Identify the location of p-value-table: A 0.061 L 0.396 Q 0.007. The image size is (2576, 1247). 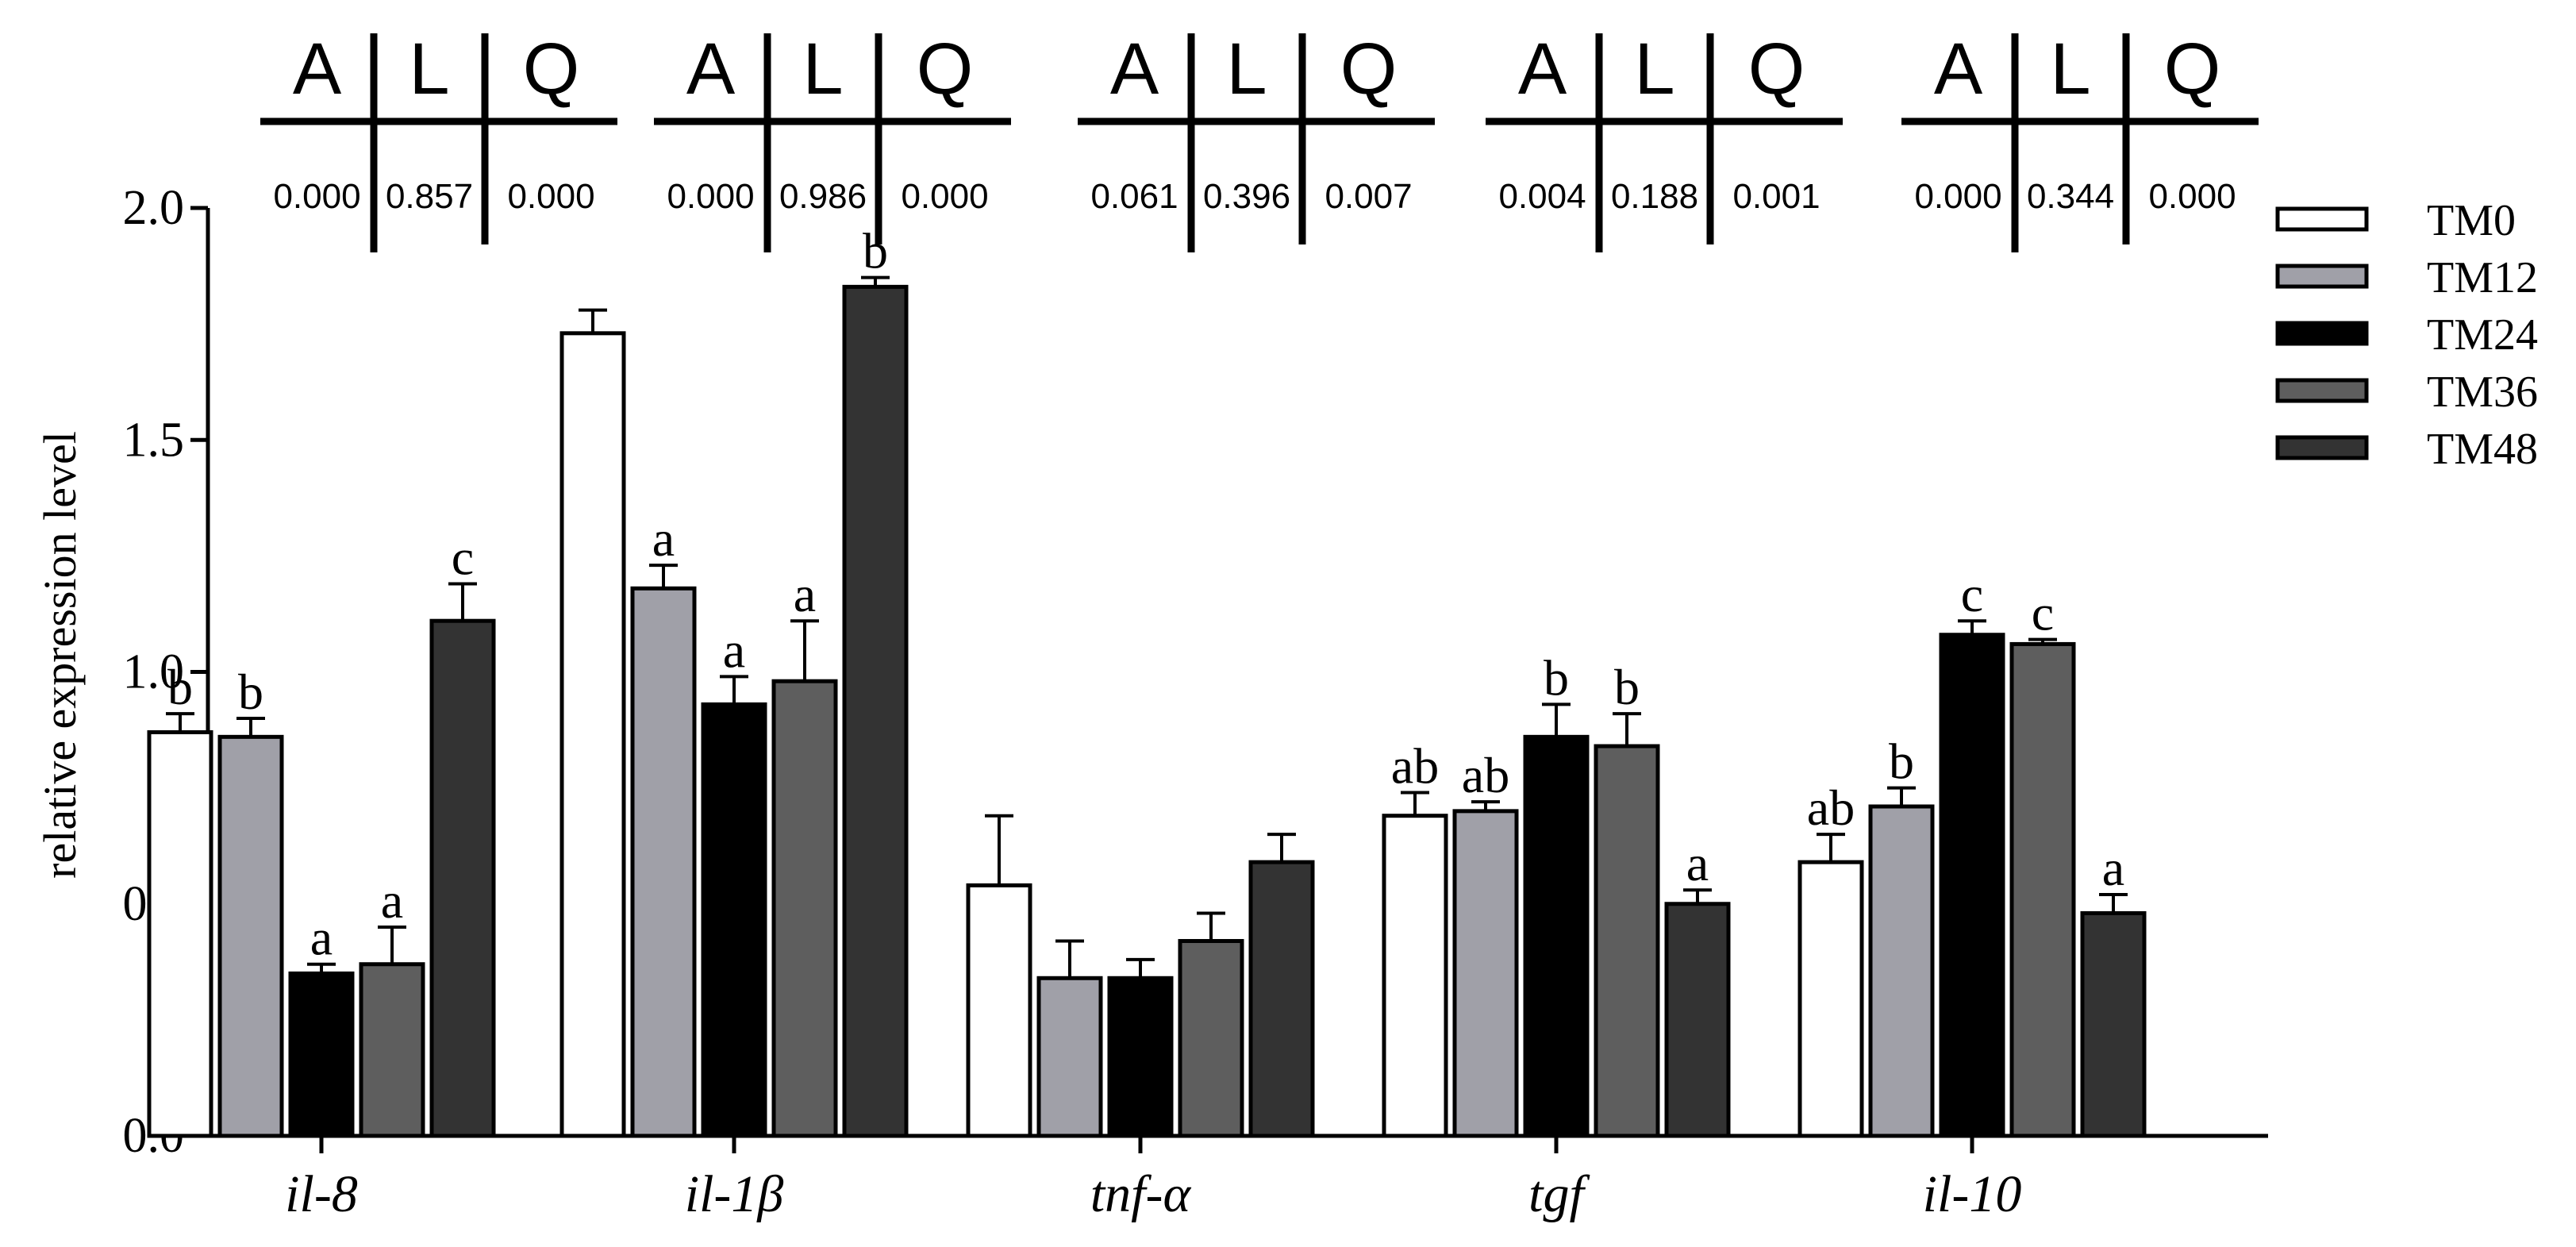
(1256, 140).